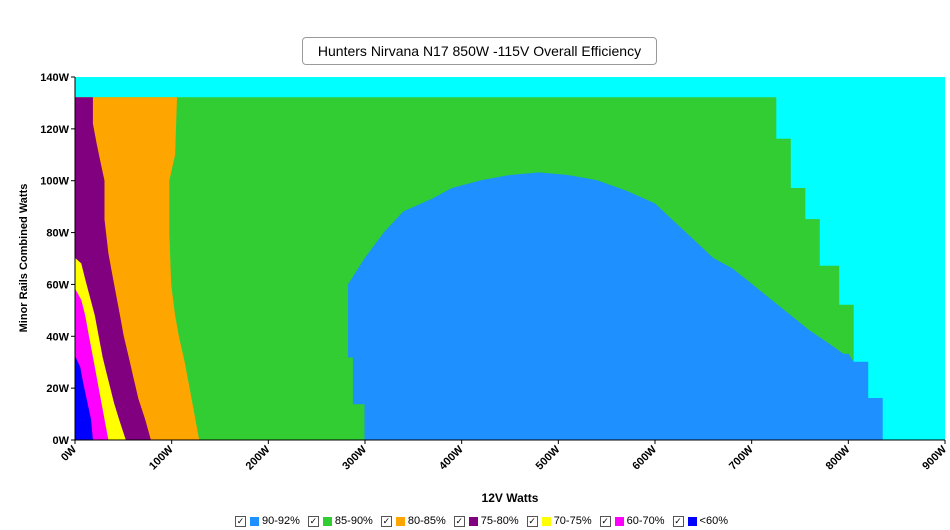 The width and height of the screenshot is (950, 530). Describe the element at coordinates (572, 521) in the screenshot. I see `legend-label: 70-75%` at that location.